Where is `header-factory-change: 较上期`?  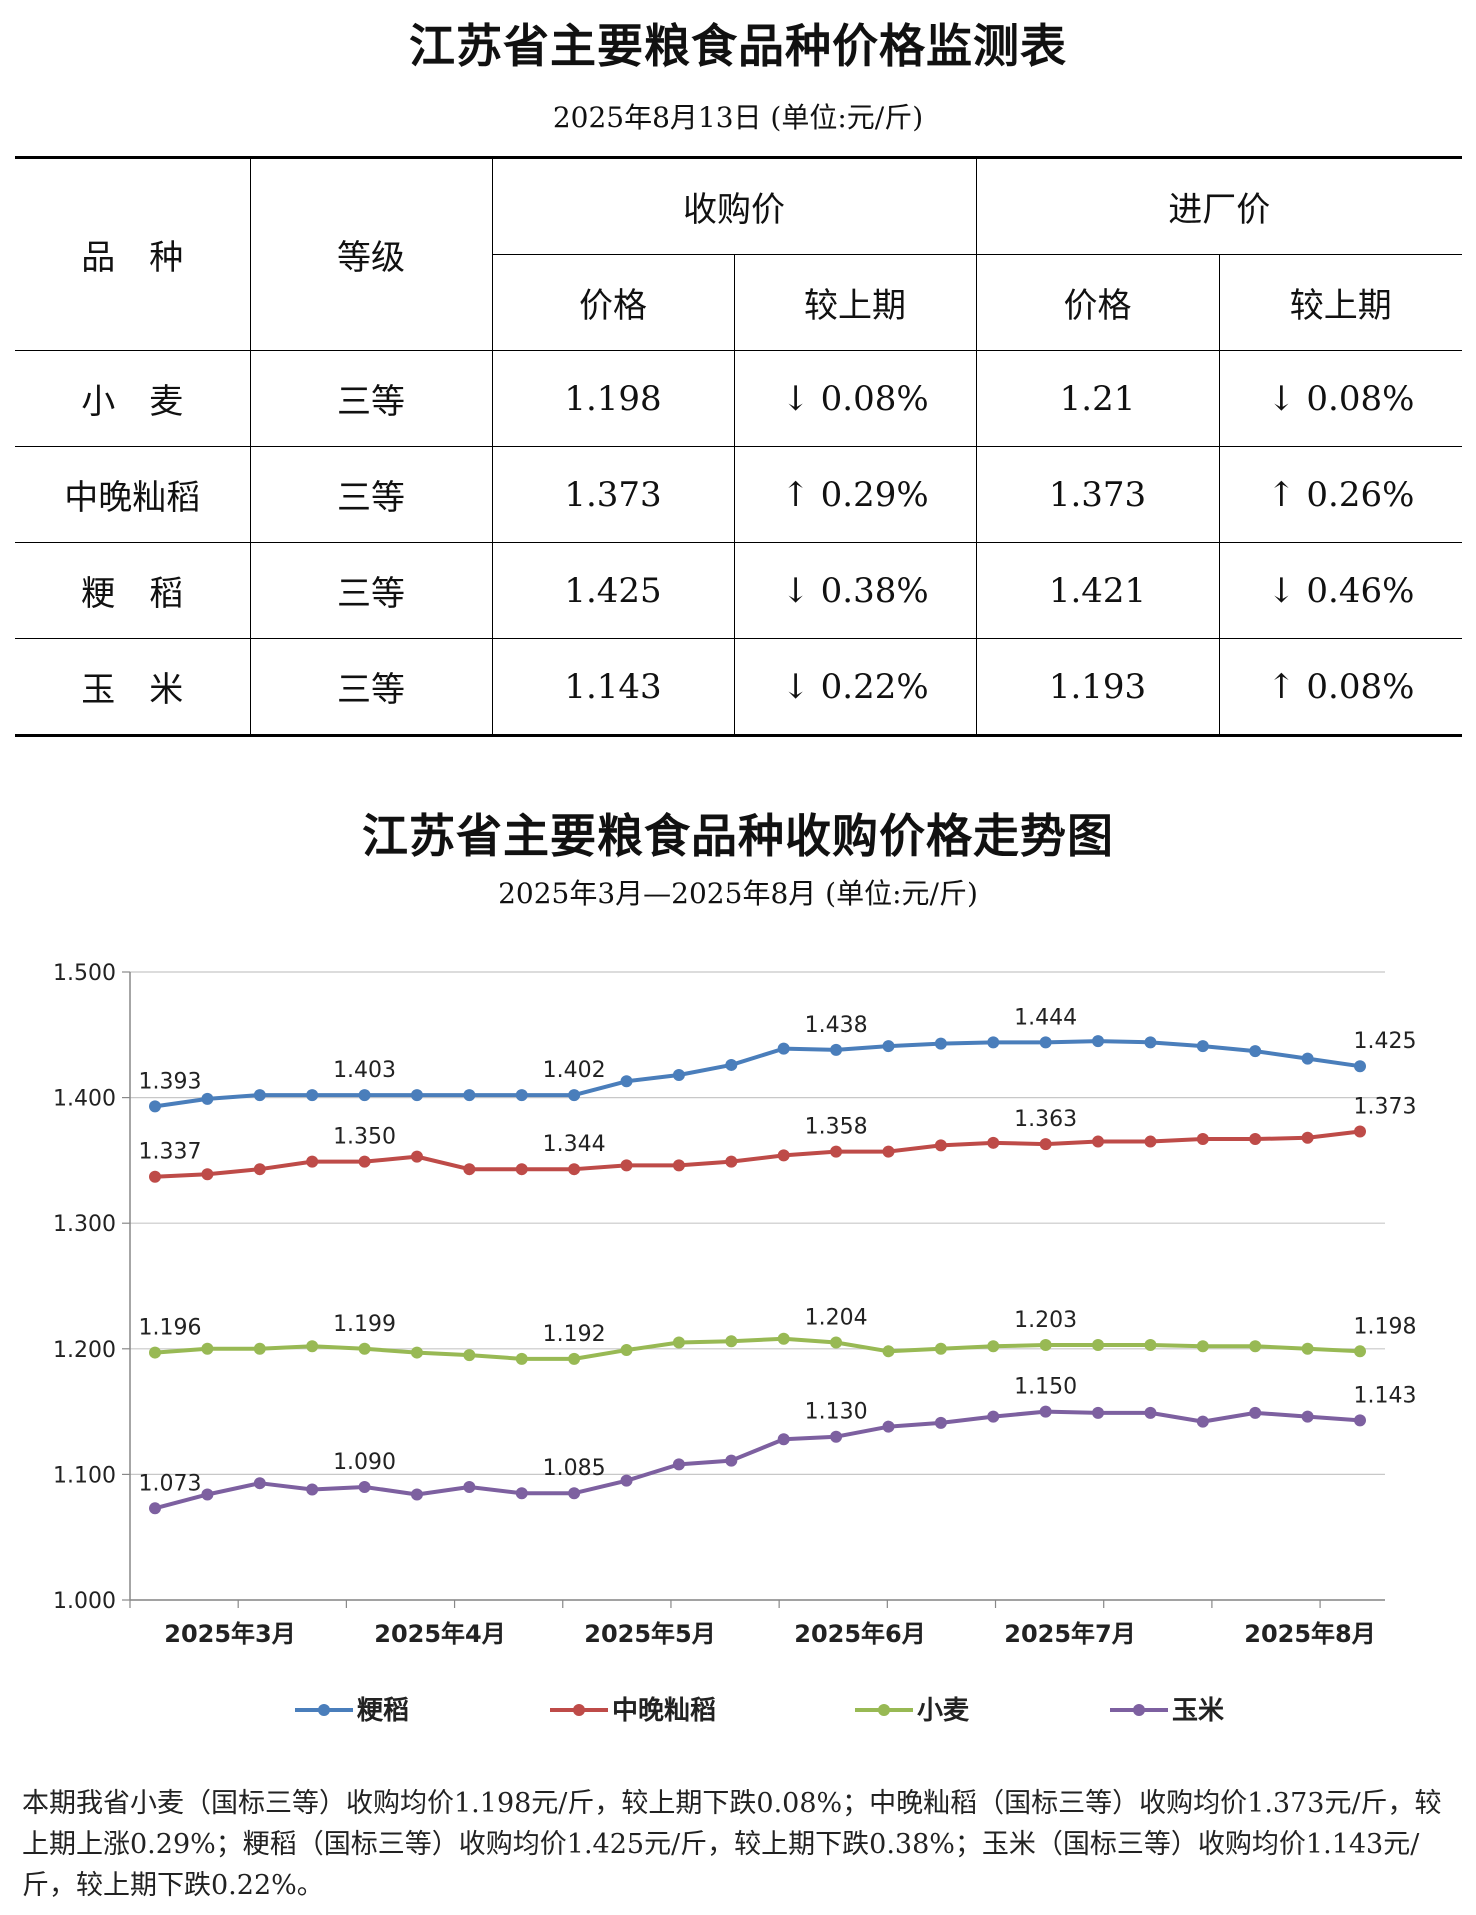
header-factory-change: 较上期 is located at coordinates (1340, 302).